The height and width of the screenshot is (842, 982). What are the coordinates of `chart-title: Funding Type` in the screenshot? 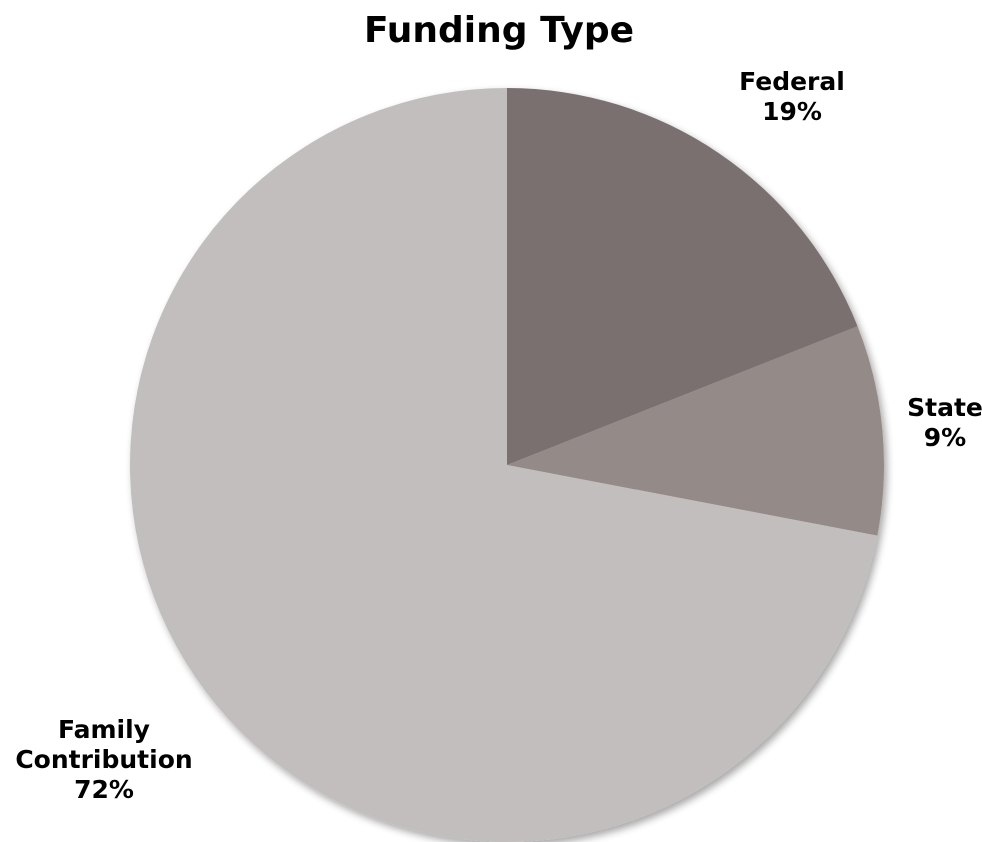 It's located at (499, 30).